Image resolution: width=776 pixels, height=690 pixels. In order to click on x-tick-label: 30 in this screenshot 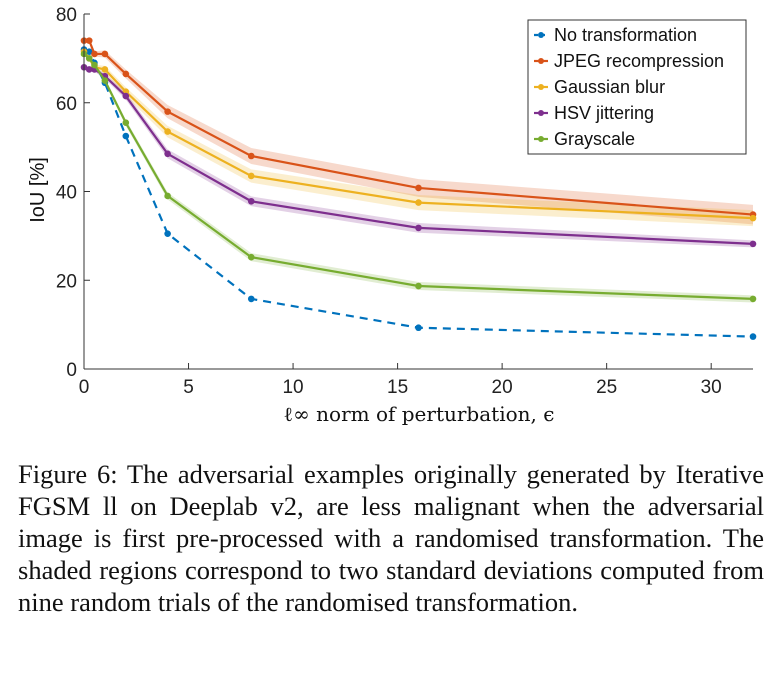, I will do `click(711, 387)`.